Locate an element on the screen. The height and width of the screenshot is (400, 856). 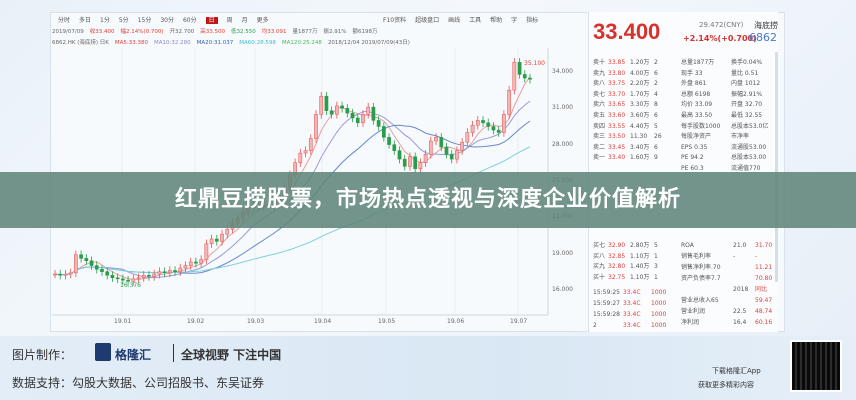
financial-row: 净利润 16.4 60.16 is located at coordinates (728, 323).